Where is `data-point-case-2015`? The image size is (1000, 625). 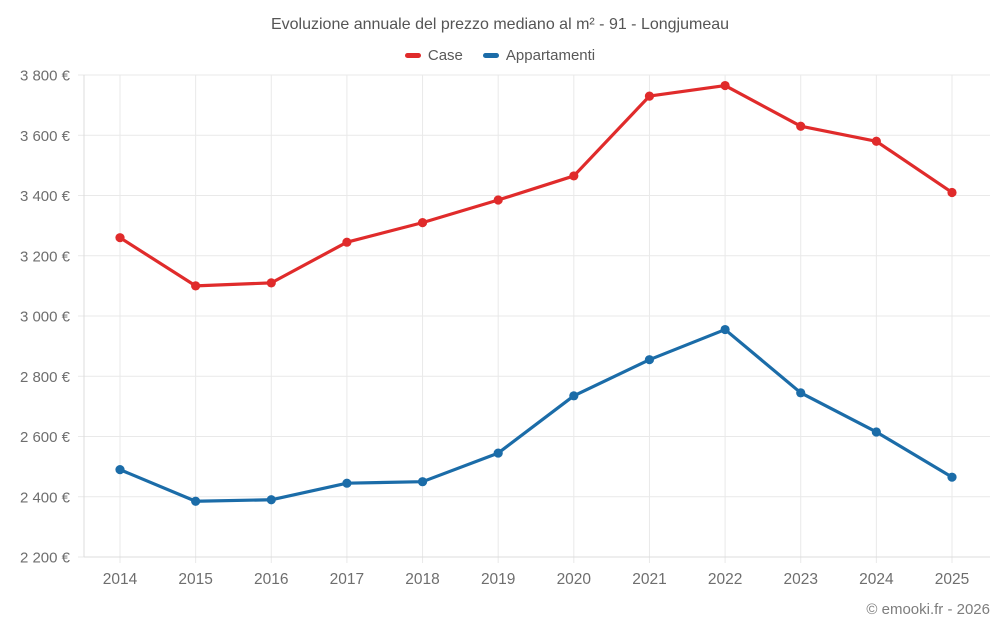
data-point-case-2015 is located at coordinates (196, 286).